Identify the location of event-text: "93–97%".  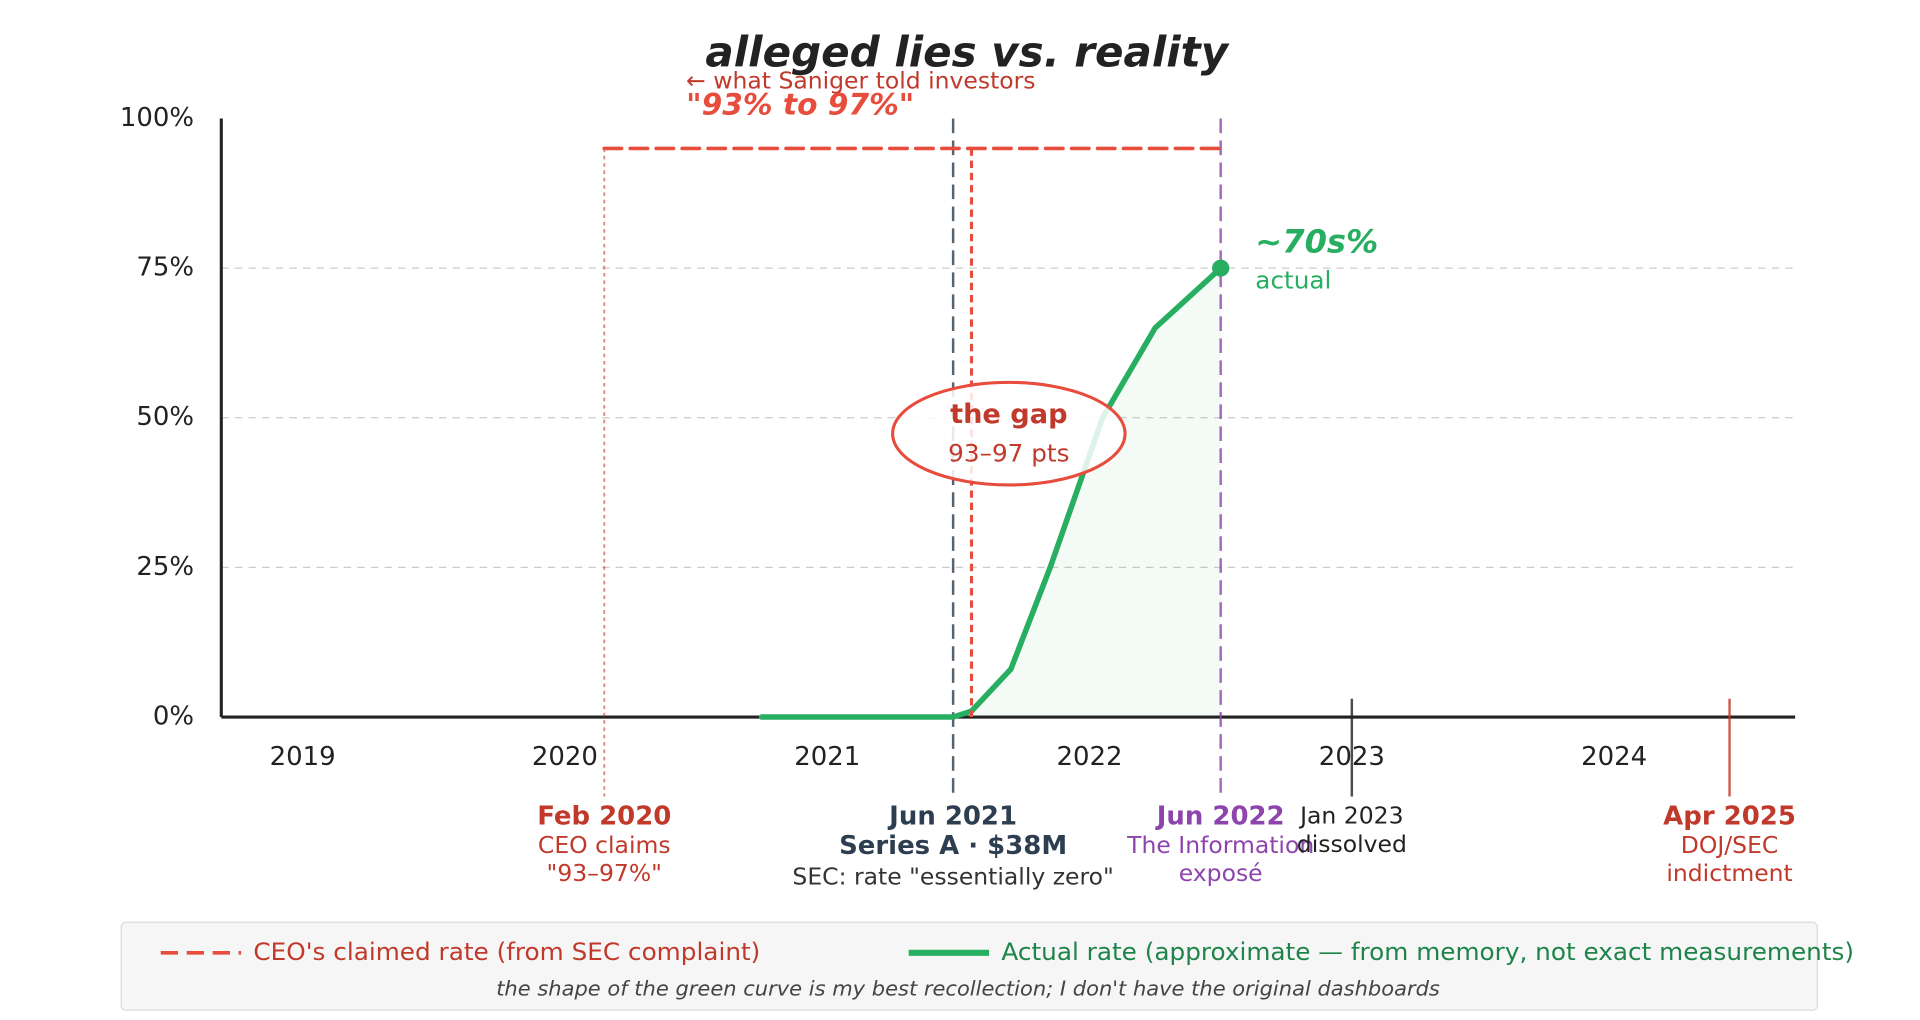
(604, 873).